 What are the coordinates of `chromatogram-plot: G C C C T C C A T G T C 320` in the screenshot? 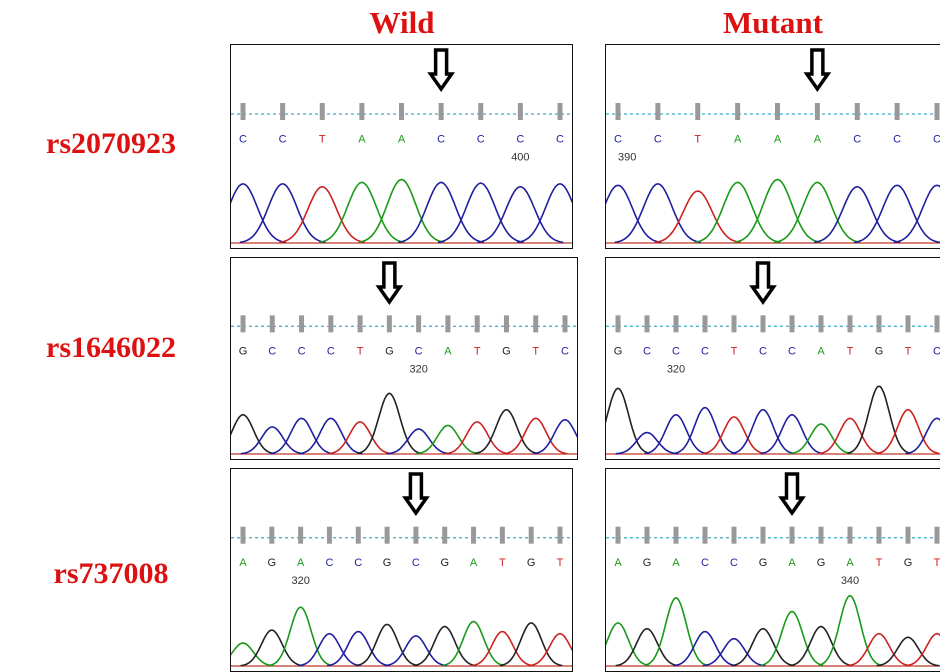 It's located at (773, 358).